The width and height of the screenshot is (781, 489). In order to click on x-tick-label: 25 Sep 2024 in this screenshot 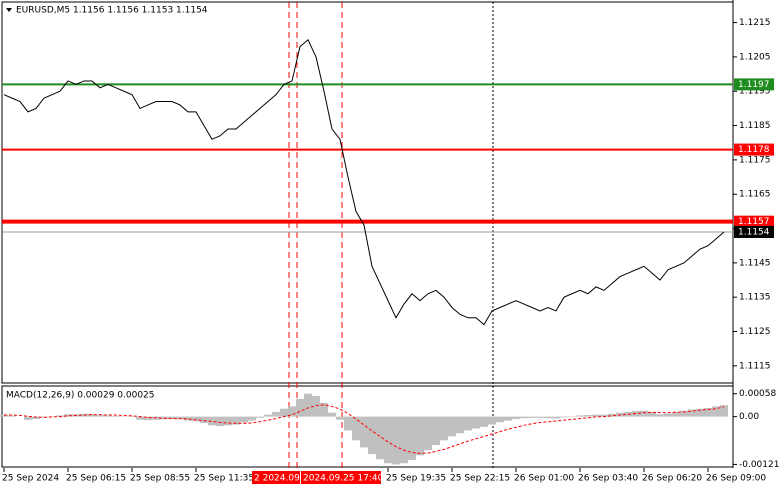, I will do `click(30, 479)`.